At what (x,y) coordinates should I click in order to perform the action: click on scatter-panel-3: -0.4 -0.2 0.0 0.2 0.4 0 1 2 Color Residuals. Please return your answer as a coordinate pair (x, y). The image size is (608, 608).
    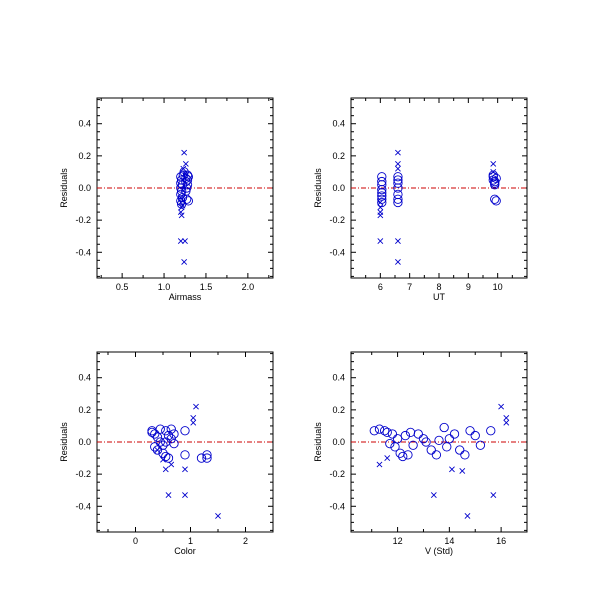
    Looking at the image, I should click on (166, 453).